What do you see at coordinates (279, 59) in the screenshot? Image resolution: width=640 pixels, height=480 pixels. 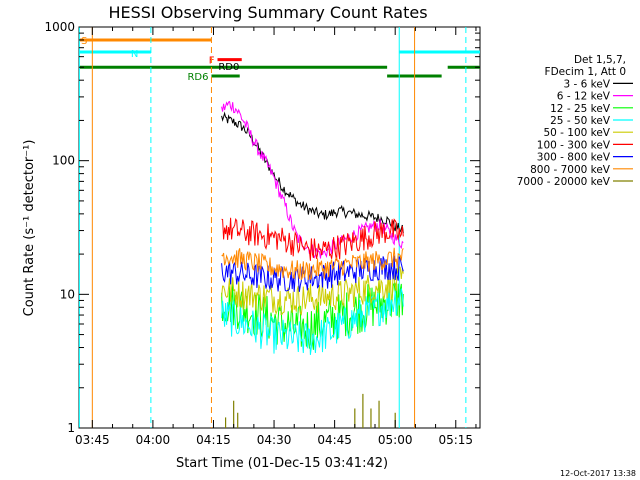 I see `flag-lines-layer: SNFRD0RD6` at bounding box center [279, 59].